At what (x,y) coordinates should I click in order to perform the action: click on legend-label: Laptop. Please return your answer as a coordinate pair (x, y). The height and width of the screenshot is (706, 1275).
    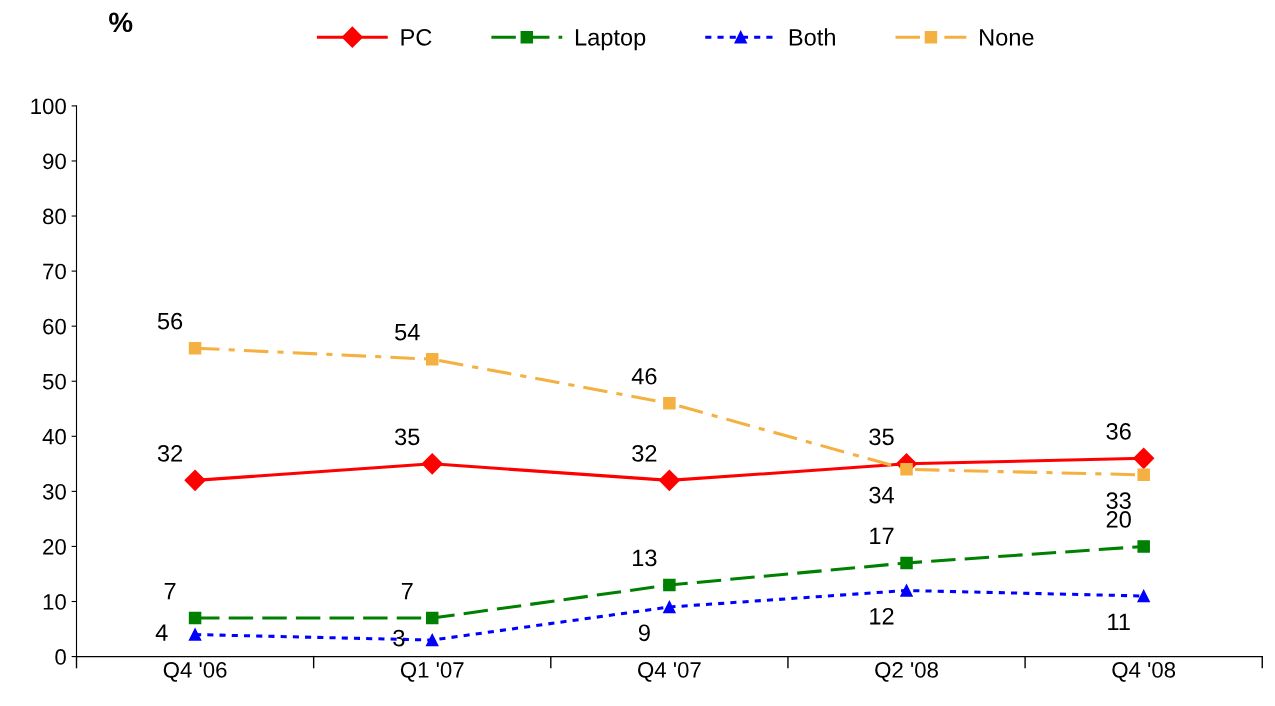
    Looking at the image, I should click on (610, 40).